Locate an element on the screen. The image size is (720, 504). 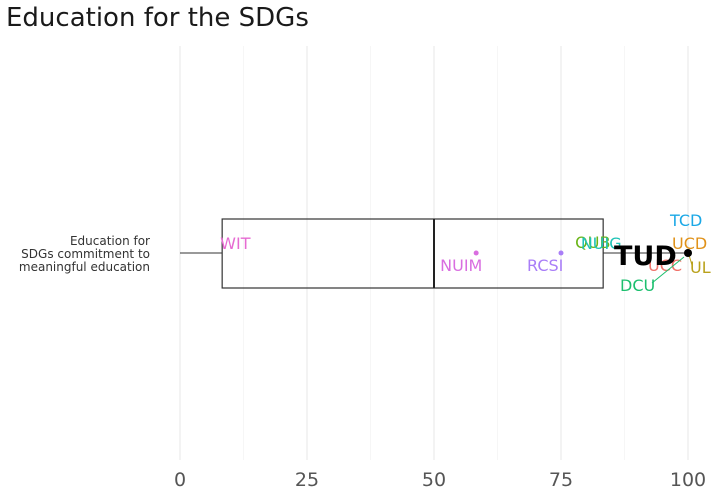
point-label-dcu: DCU is located at coordinates (637, 285).